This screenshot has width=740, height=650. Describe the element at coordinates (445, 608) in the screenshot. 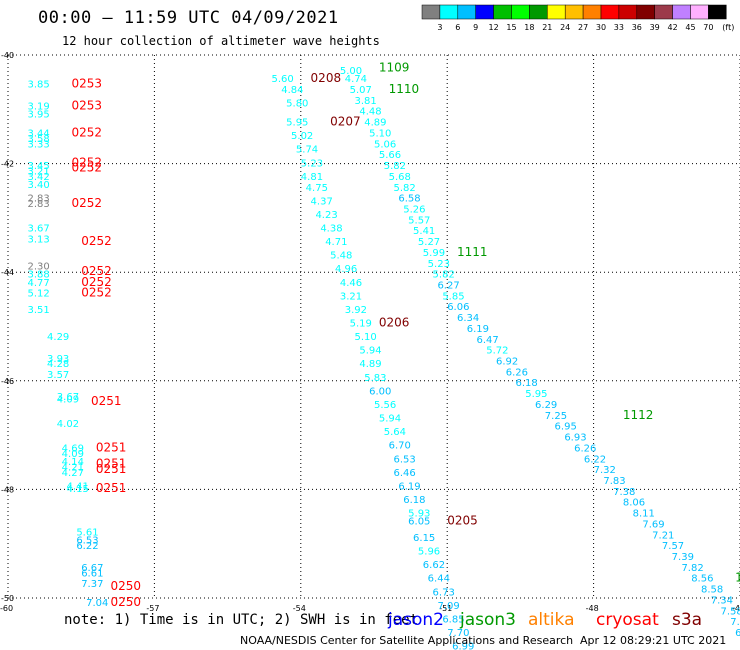

I see `lon-tick-label: -51` at that location.